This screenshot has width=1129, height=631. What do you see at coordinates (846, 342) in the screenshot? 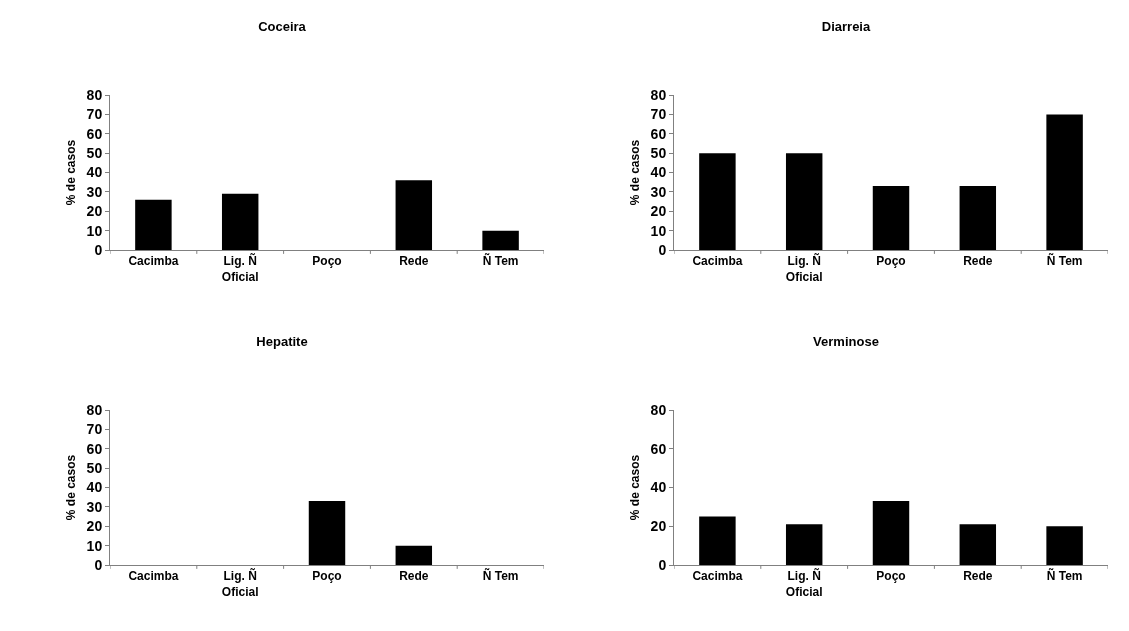
I see `chart-title: Verminose` at bounding box center [846, 342].